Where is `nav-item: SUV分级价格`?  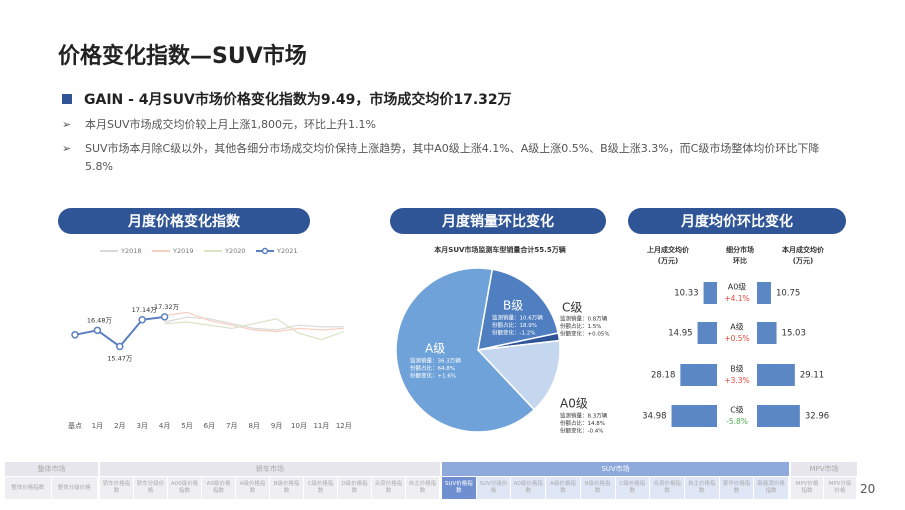
nav-item: SUV分级价格 is located at coordinates (493, 488).